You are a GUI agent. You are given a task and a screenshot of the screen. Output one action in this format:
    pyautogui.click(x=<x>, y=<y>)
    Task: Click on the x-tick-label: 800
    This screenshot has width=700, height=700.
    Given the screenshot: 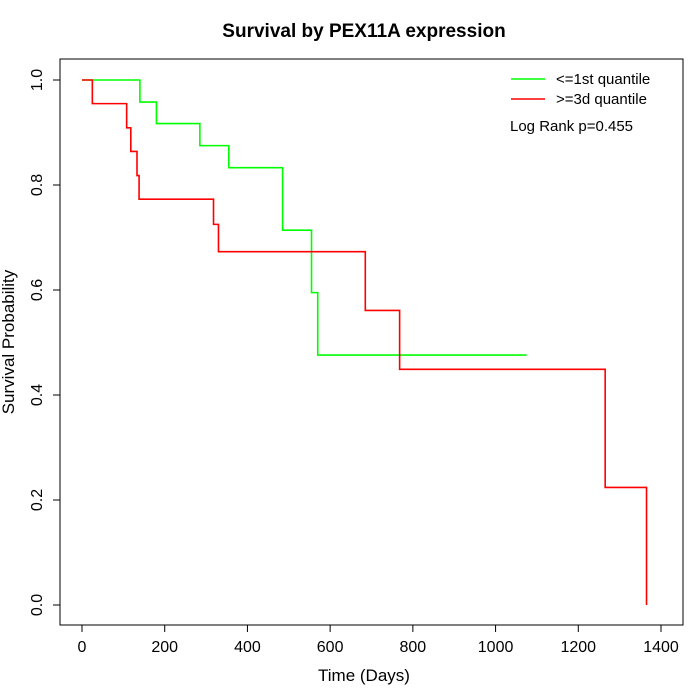 What is the action you would take?
    pyautogui.click(x=413, y=647)
    